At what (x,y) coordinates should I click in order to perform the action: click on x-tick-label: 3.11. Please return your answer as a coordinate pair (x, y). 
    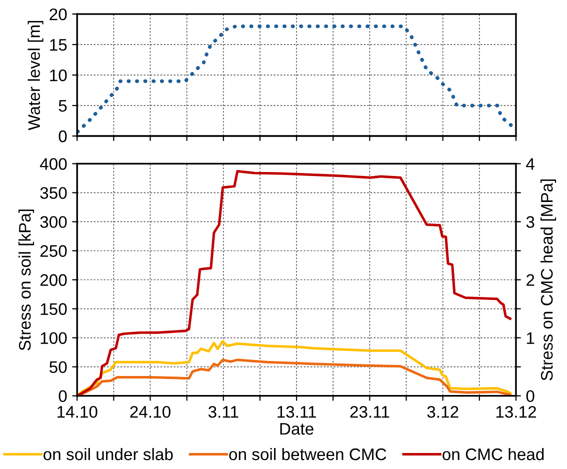
    Looking at the image, I should click on (223, 412).